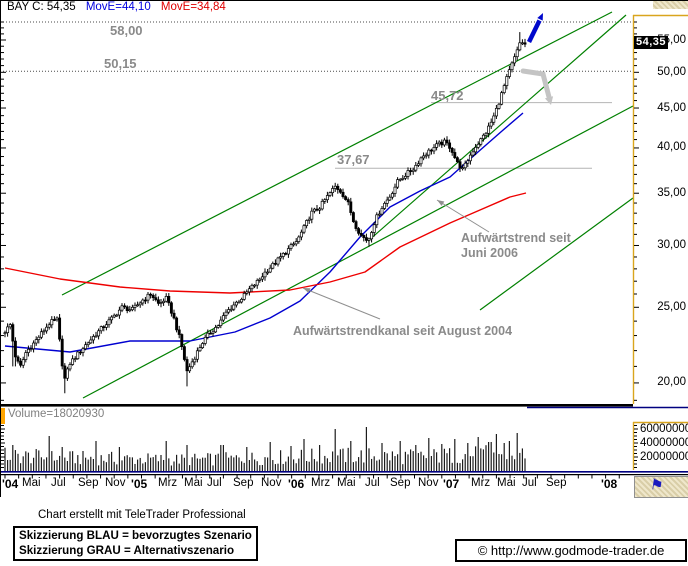 The width and height of the screenshot is (688, 566). What do you see at coordinates (41, 7) in the screenshot?
I see `symbol-price-label: BAY C: 54,35` at bounding box center [41, 7].